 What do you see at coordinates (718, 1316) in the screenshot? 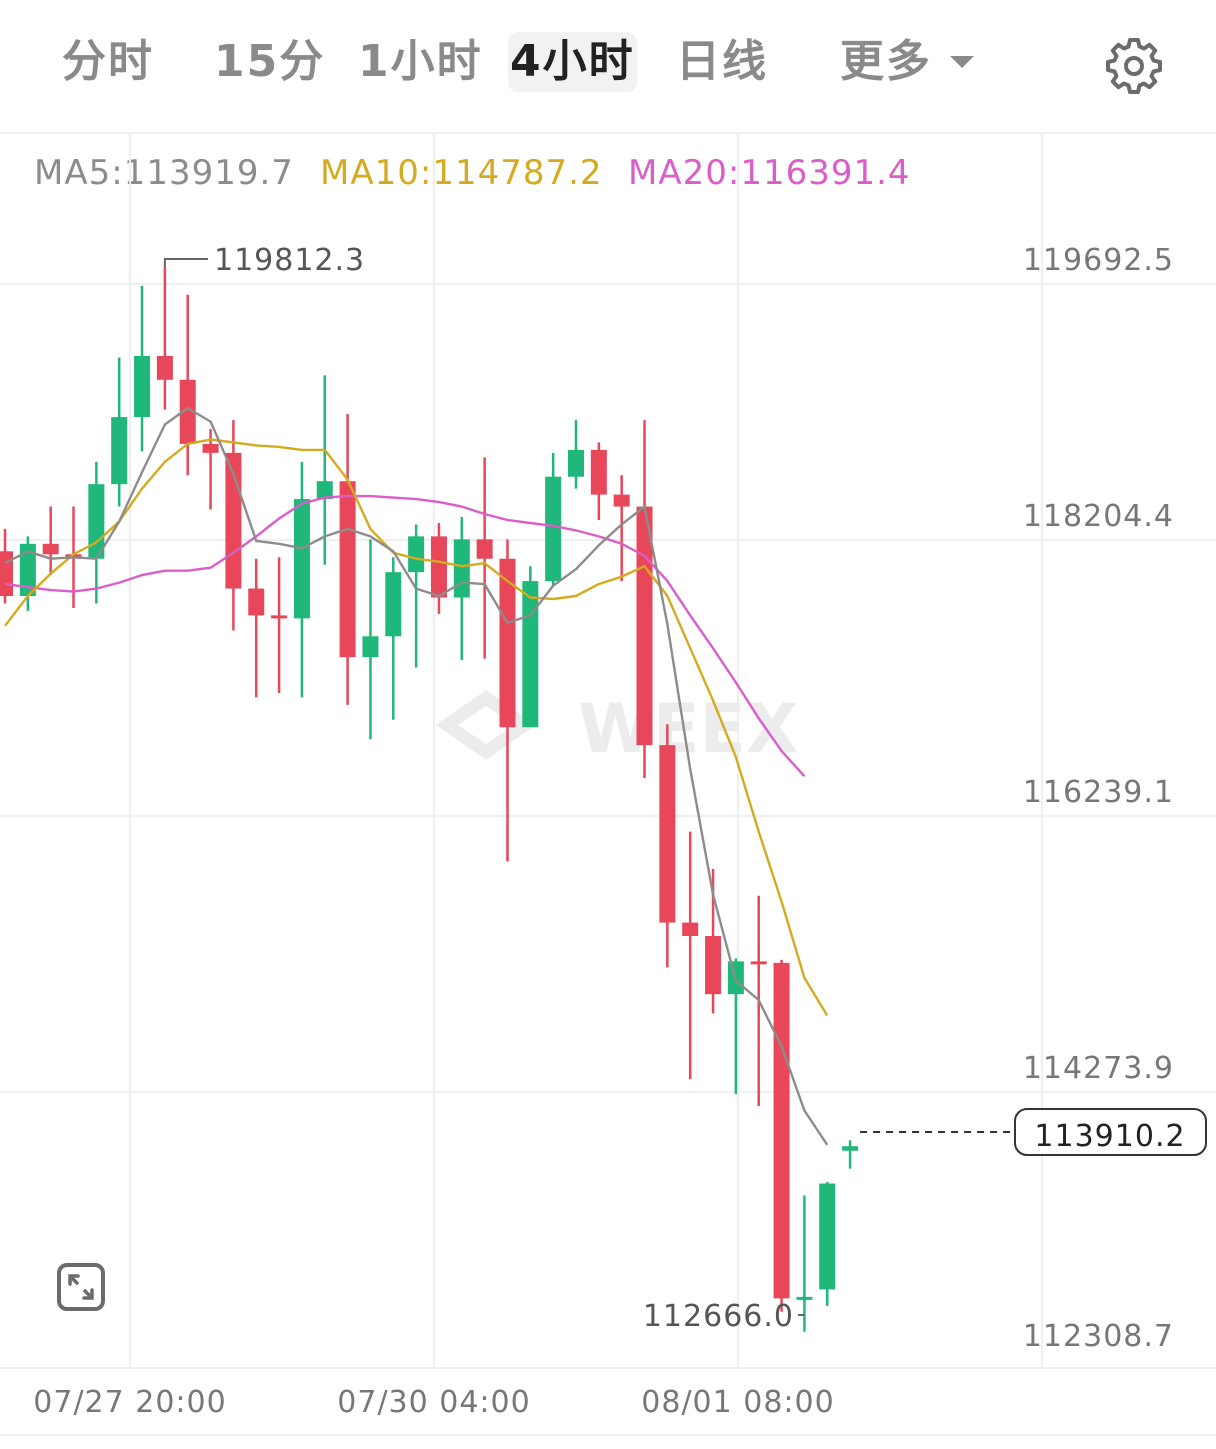
I see `low-label: 112666.0` at bounding box center [718, 1316].